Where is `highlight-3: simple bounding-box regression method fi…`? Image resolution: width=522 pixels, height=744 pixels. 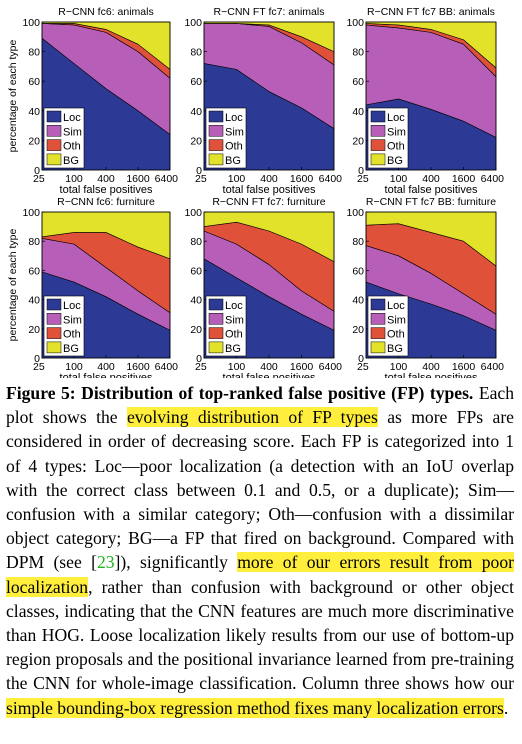 highlight-3: simple bounding-box regression method fi… is located at coordinates (255, 707).